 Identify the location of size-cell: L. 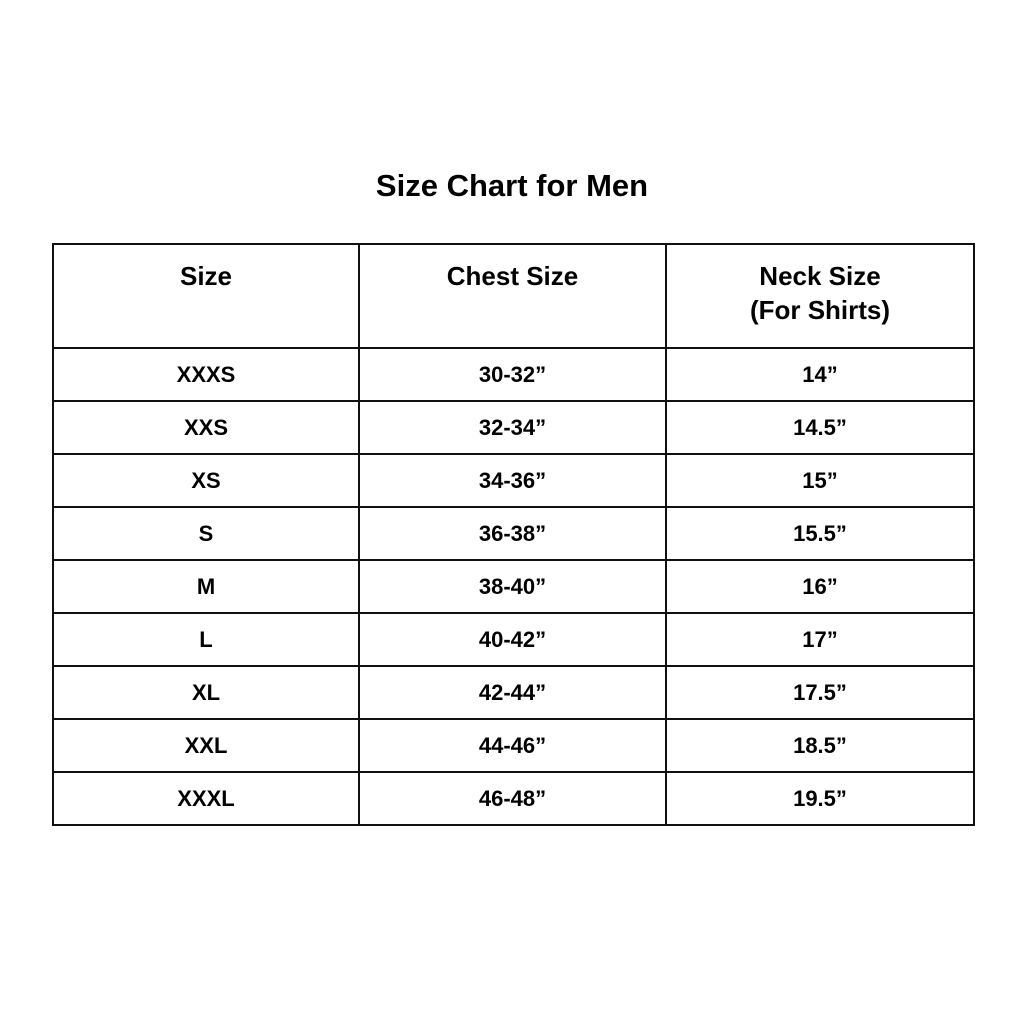
(206, 639).